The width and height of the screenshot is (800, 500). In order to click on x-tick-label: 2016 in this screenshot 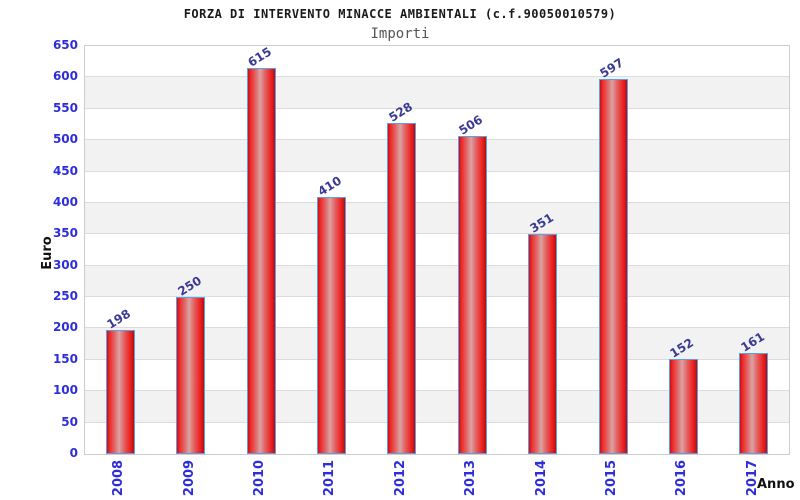, I will do `click(682, 478)`.